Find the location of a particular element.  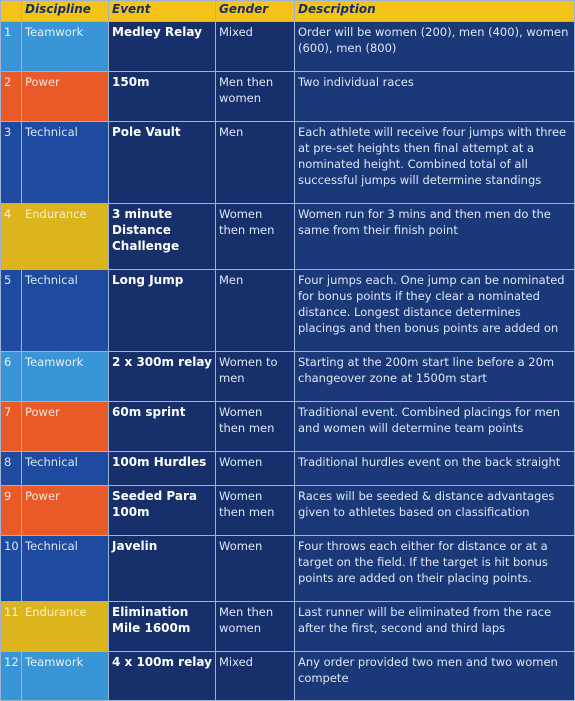

row-number: 1 is located at coordinates (11, 46).